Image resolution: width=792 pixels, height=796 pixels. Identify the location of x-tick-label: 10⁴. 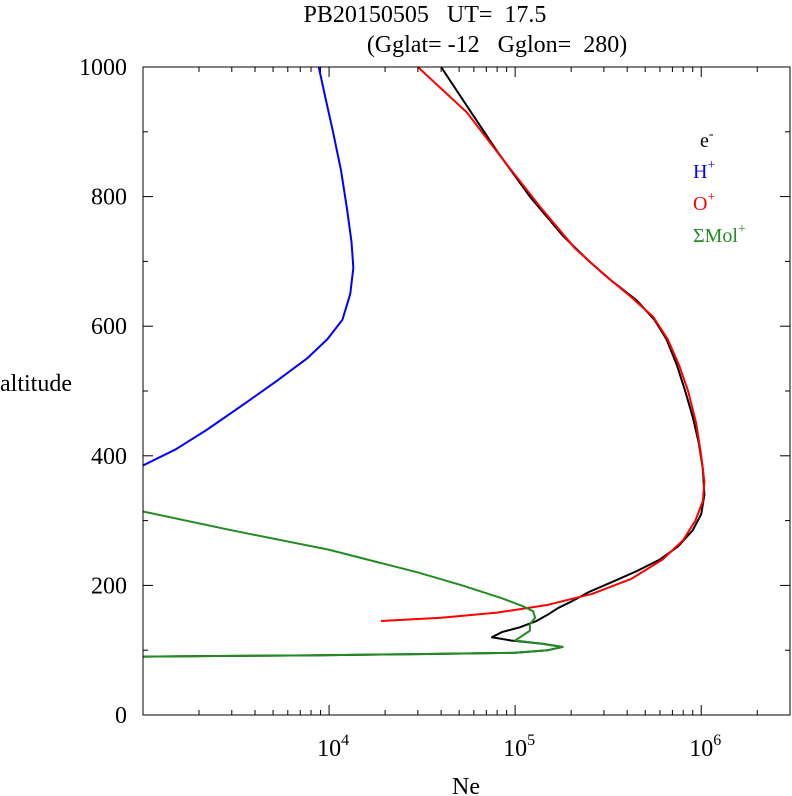
(333, 747).